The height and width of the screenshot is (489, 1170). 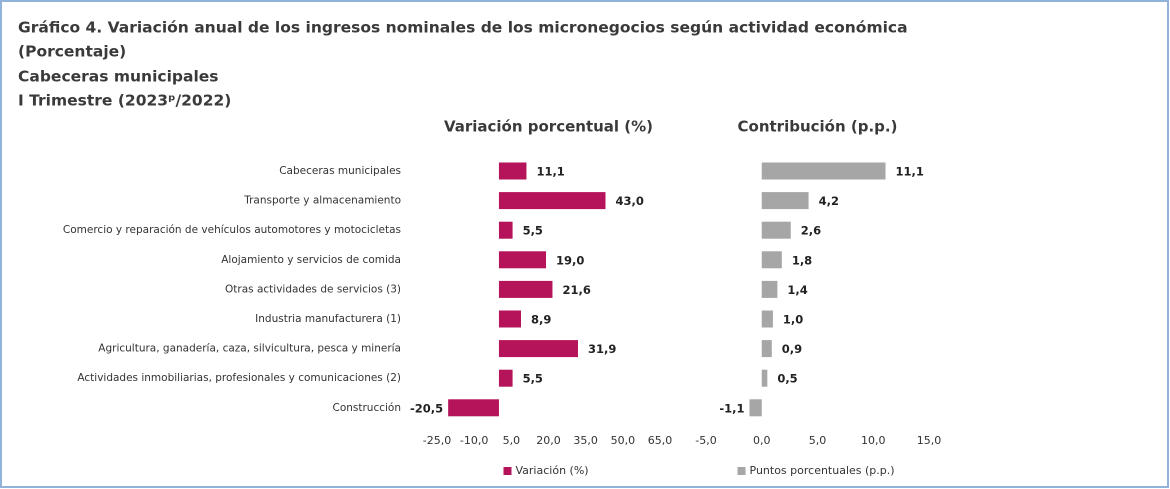 I want to click on x-tick-label: 35,0, so click(x=585, y=440).